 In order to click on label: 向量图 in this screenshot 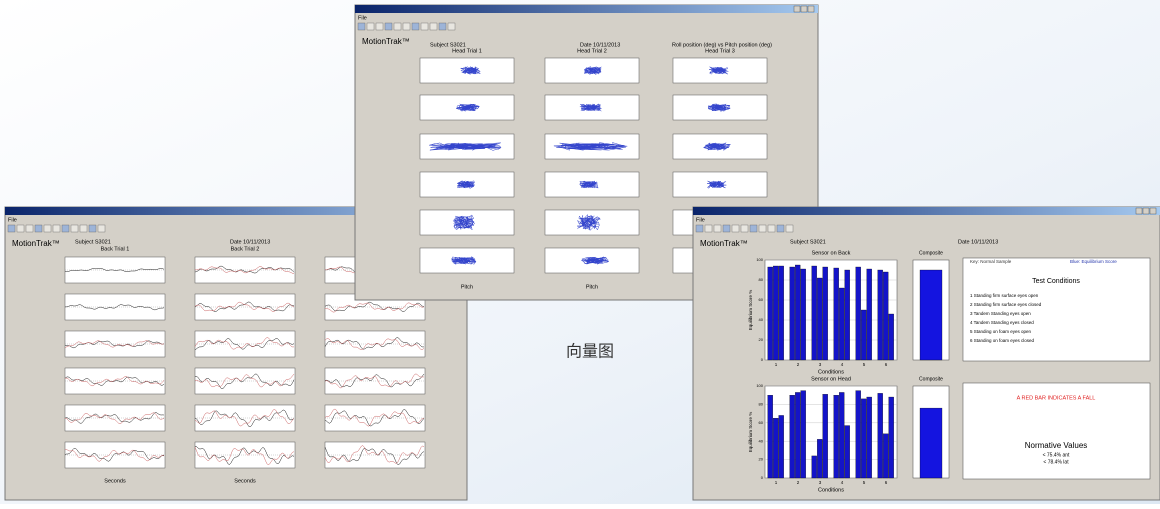, I will do `click(590, 351)`.